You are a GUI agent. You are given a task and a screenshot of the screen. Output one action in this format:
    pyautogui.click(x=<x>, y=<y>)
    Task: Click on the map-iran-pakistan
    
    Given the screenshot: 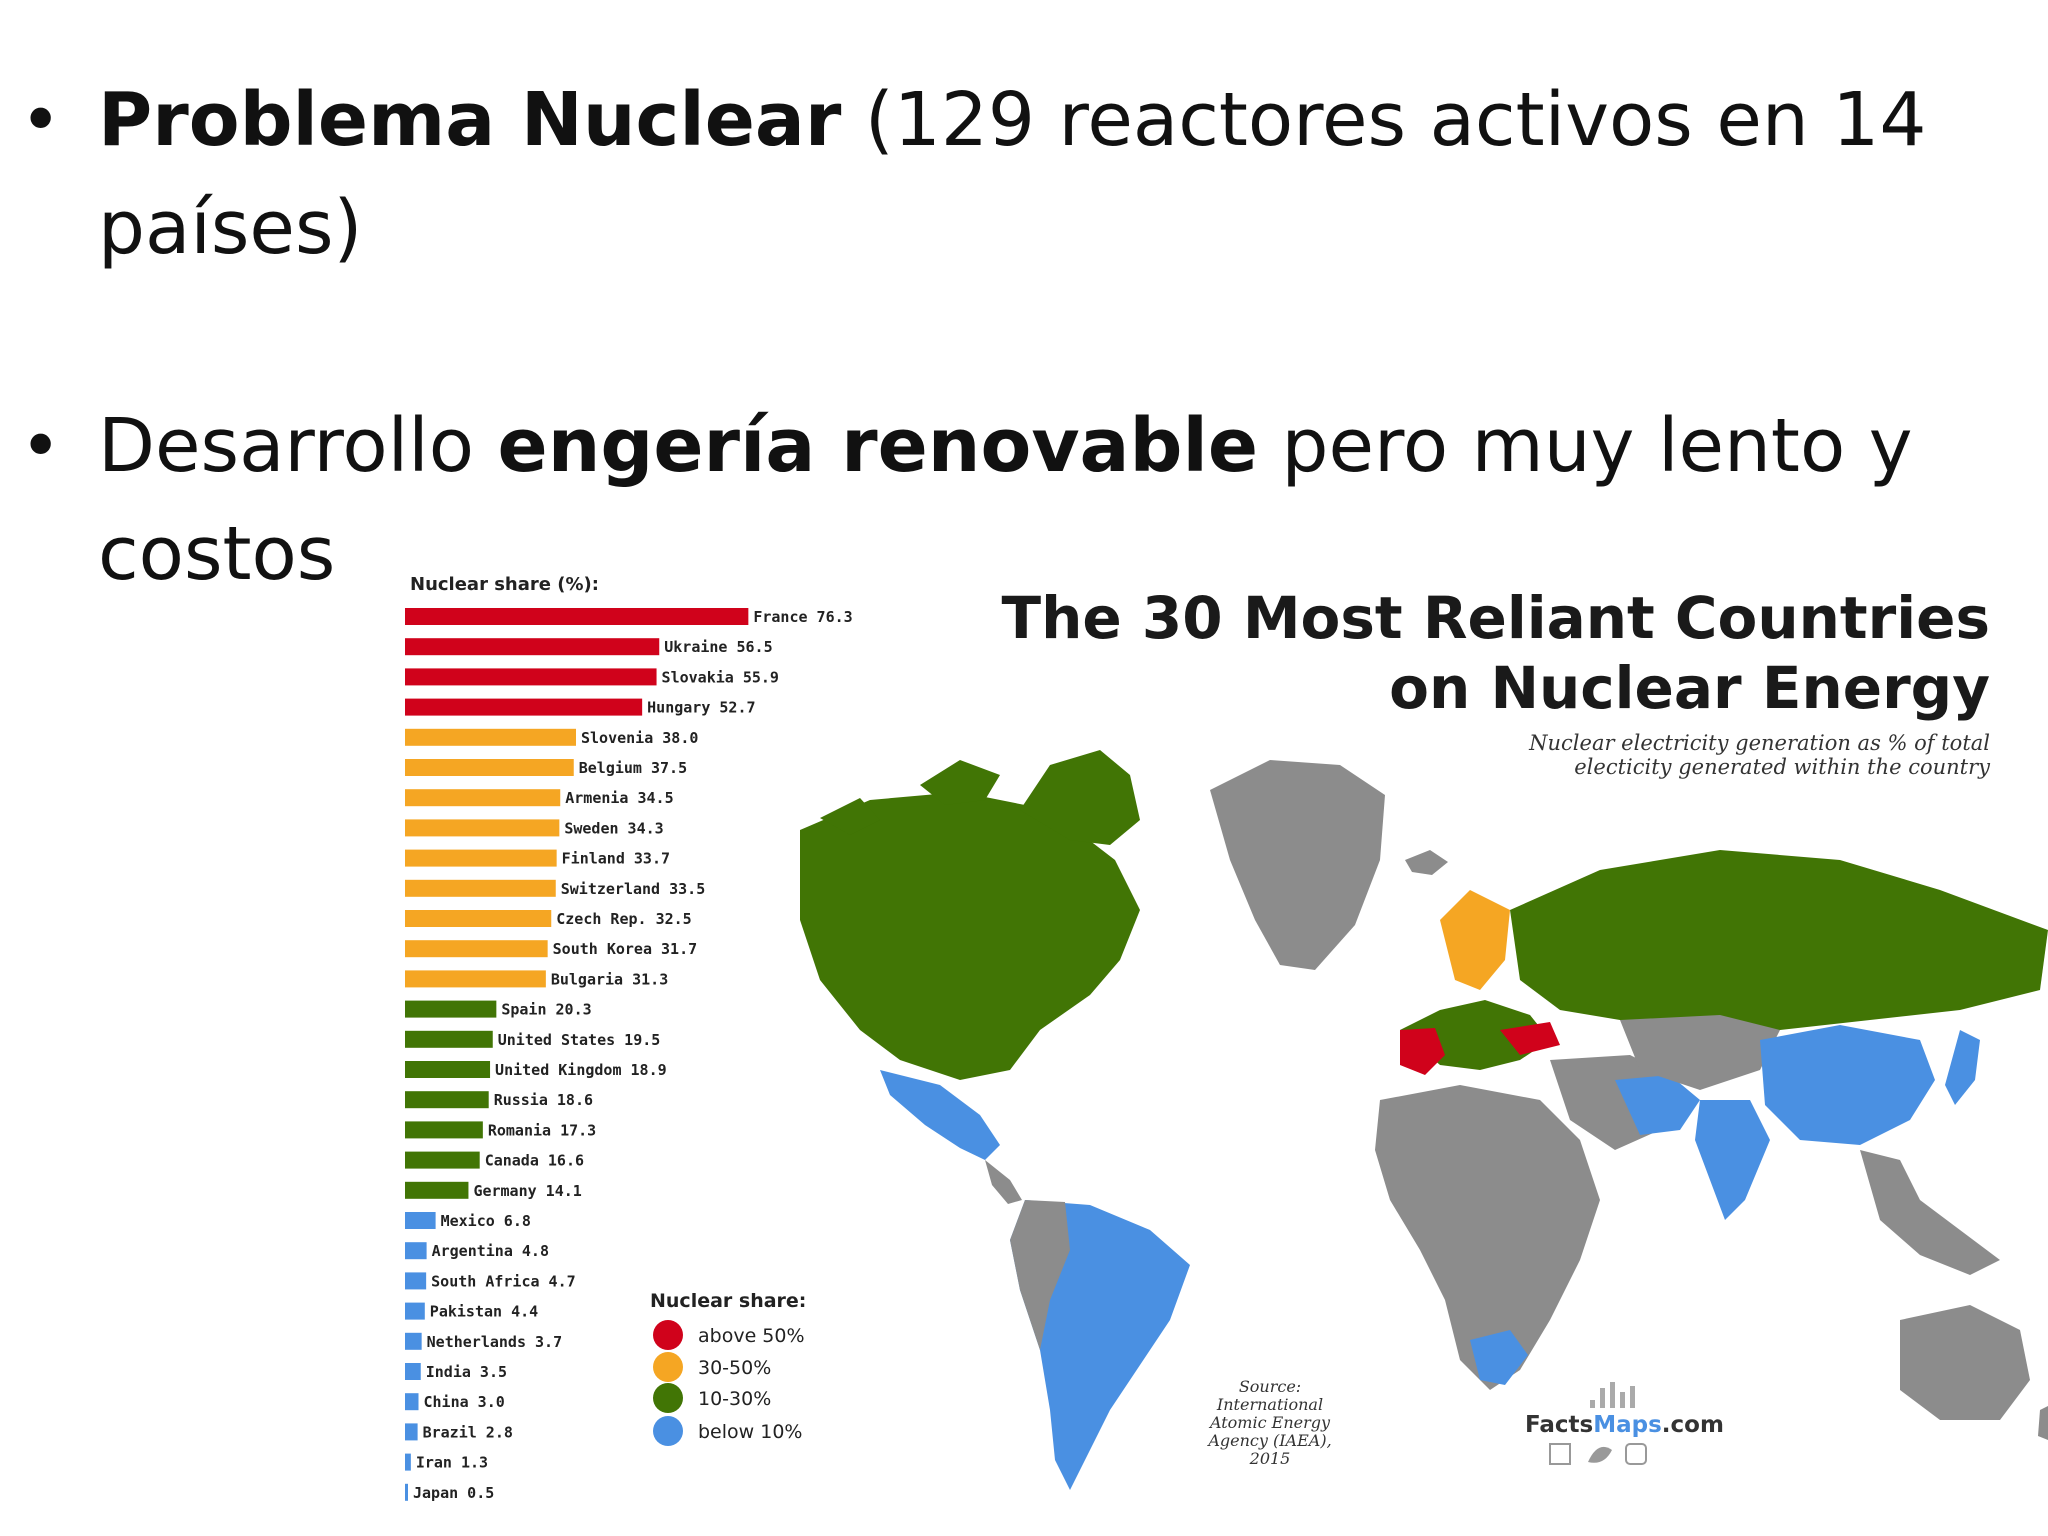 What is the action you would take?
    pyautogui.click(x=1657, y=1105)
    